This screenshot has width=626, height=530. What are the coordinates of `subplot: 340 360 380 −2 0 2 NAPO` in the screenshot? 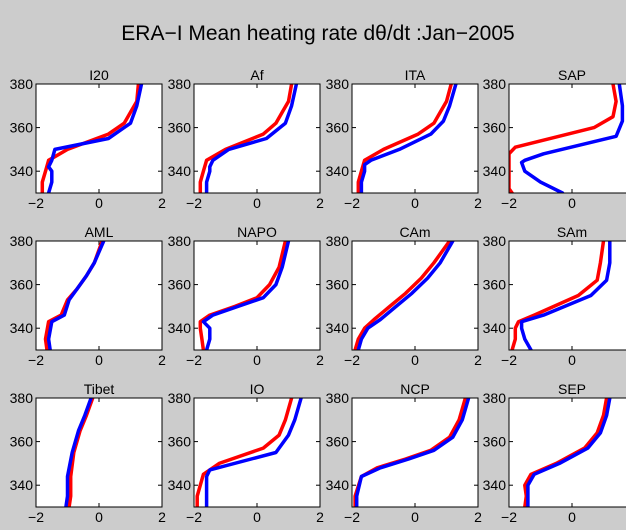 It's located at (246, 296).